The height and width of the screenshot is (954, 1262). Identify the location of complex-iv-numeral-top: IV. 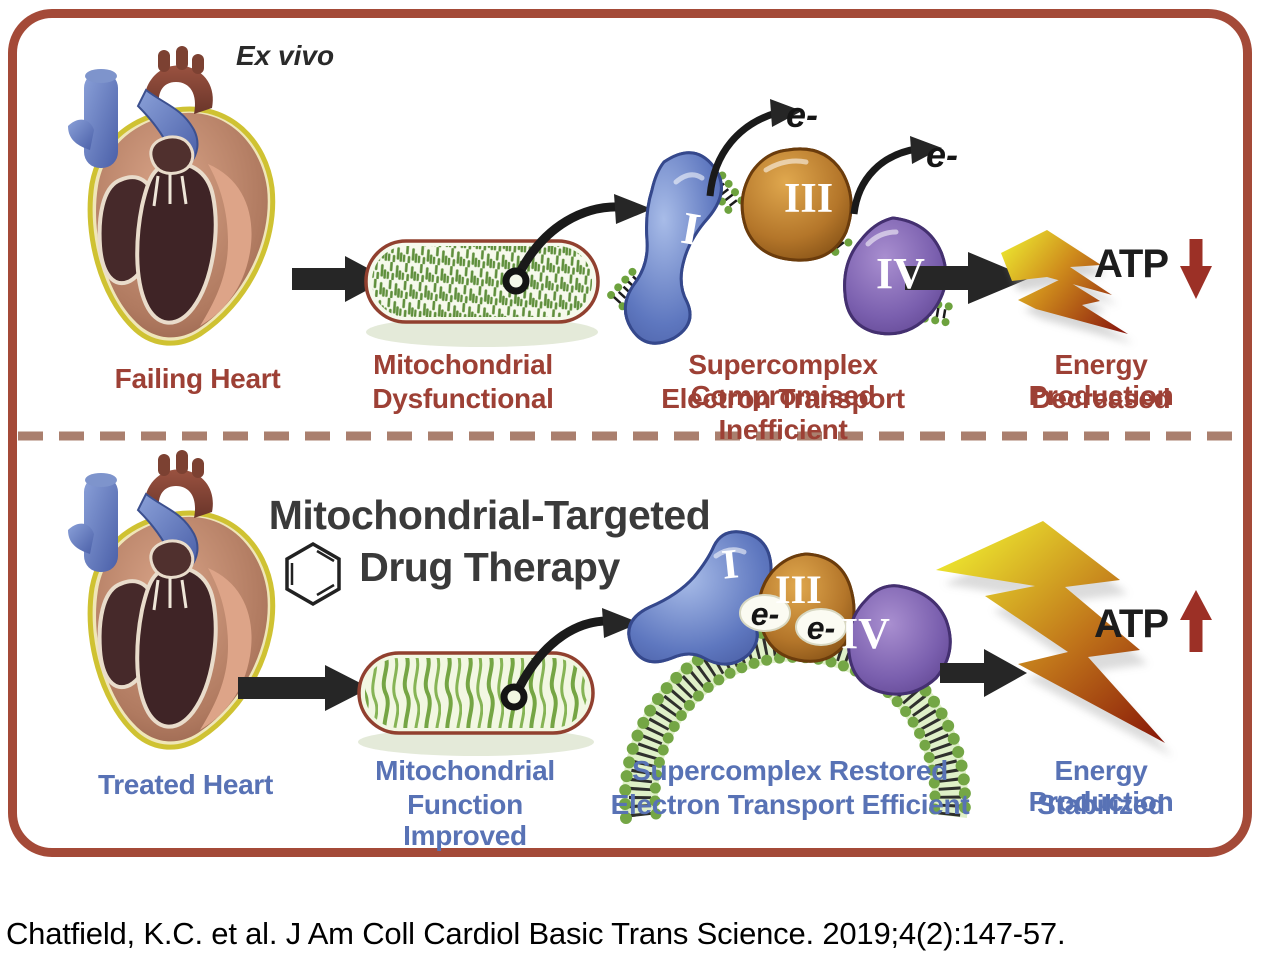
(900, 273).